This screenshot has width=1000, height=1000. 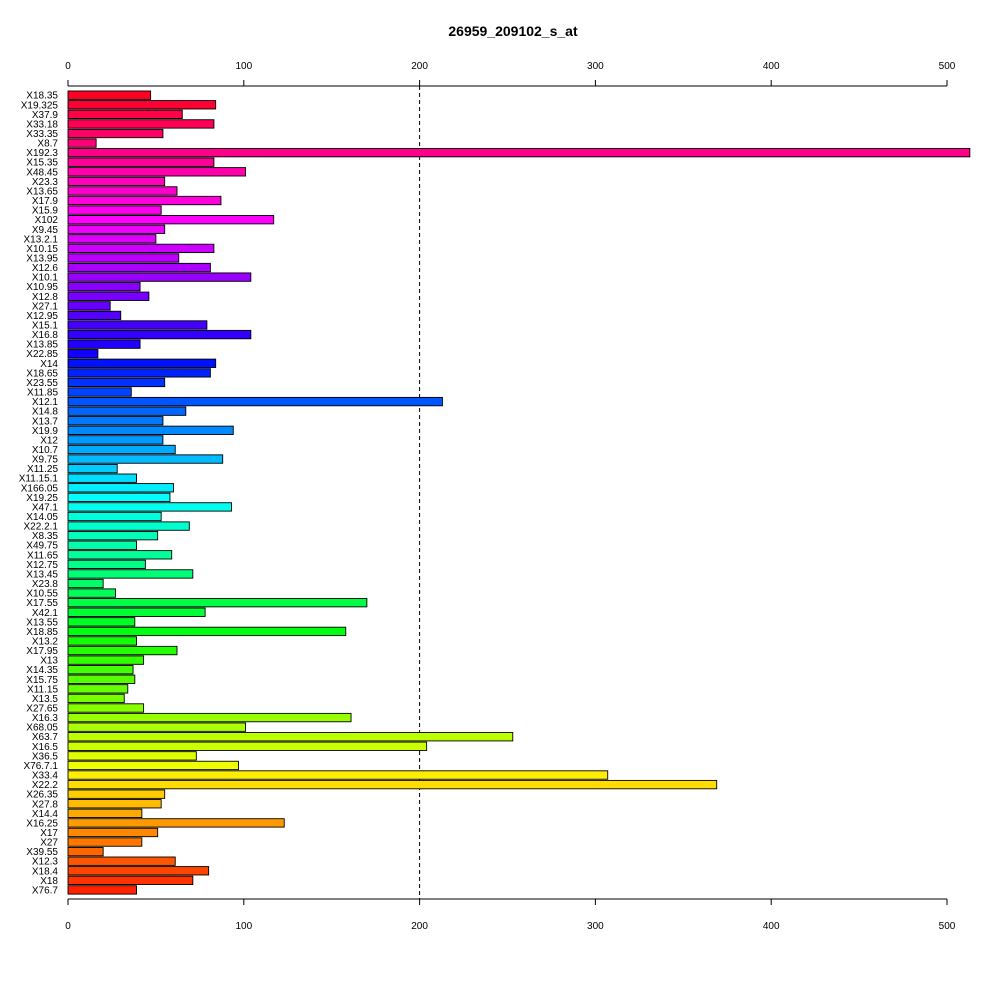 I want to click on category-label: X26.35, so click(x=42, y=795).